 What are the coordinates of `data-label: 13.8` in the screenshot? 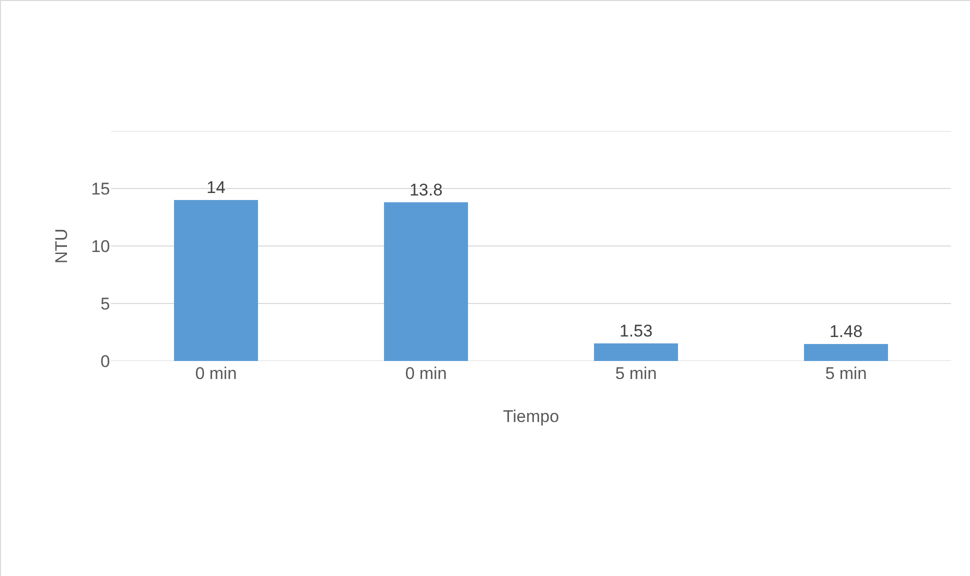 It's located at (426, 190).